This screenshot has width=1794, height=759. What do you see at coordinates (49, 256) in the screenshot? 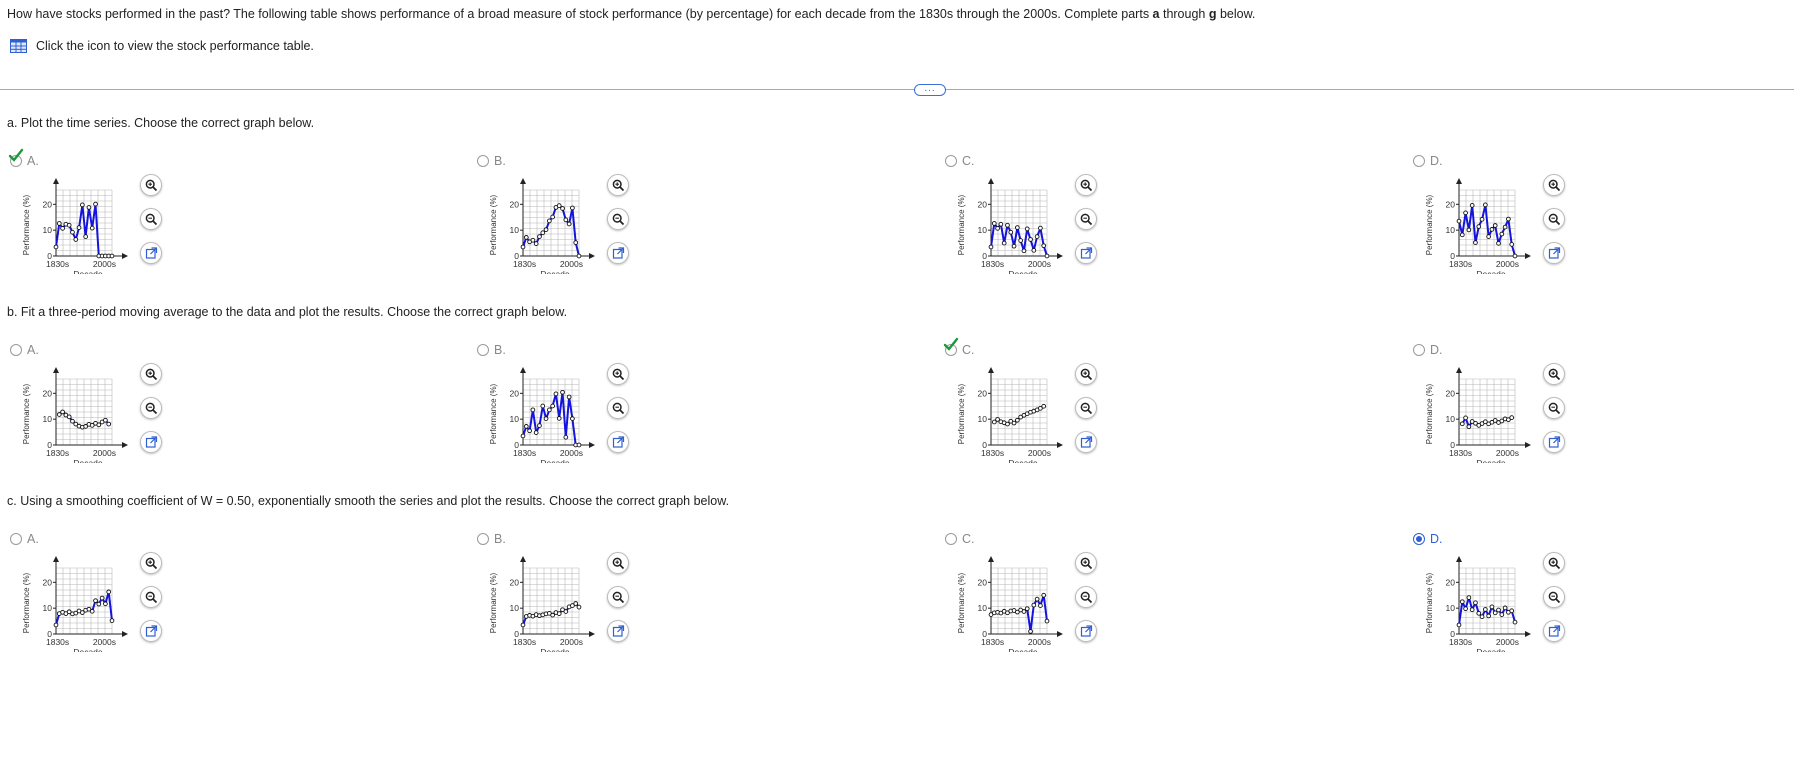
I see `y-tick-label: 0` at bounding box center [49, 256].